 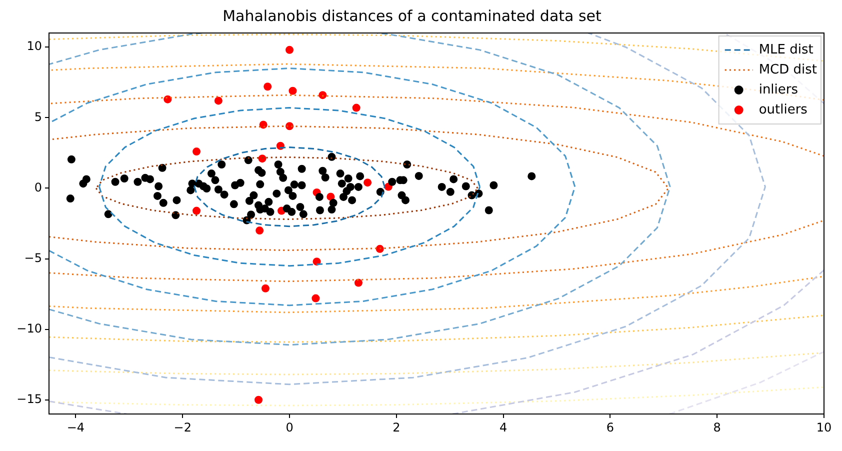 What do you see at coordinates (610, 427) in the screenshot?
I see `x-tick-label: 6` at bounding box center [610, 427].